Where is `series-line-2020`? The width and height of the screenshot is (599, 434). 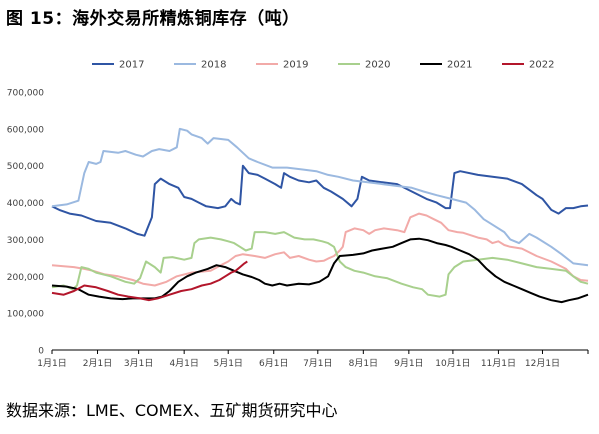 series-line-2020 is located at coordinates (320, 264).